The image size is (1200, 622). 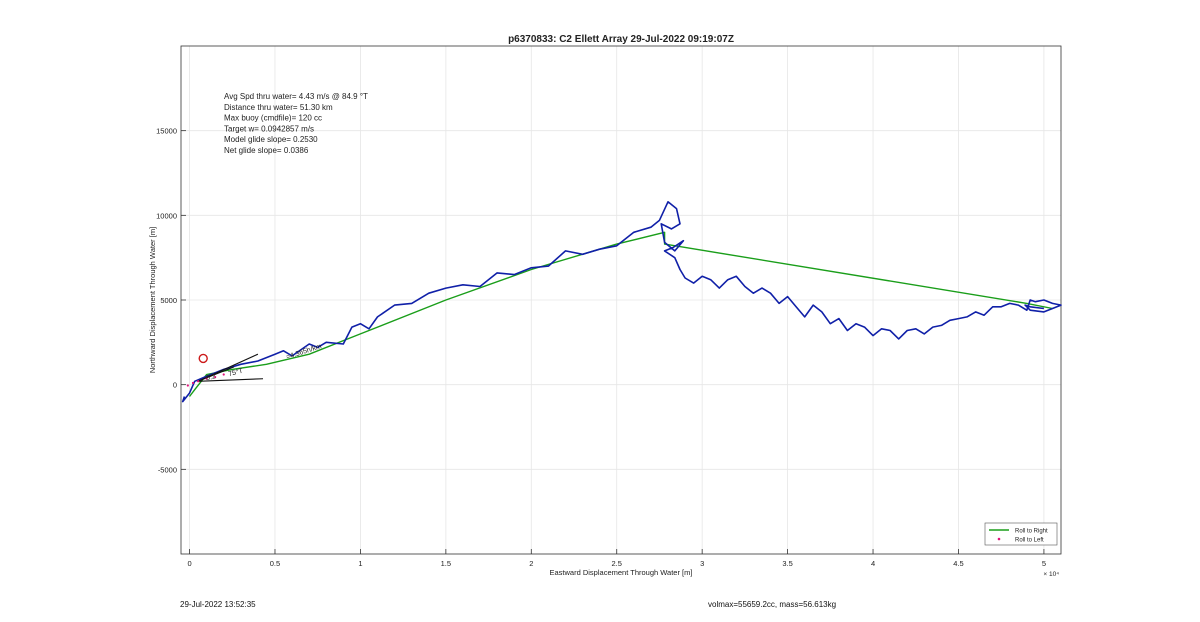 What do you see at coordinates (275, 563) in the screenshot?
I see `x-tick-label: 0.5` at bounding box center [275, 563].